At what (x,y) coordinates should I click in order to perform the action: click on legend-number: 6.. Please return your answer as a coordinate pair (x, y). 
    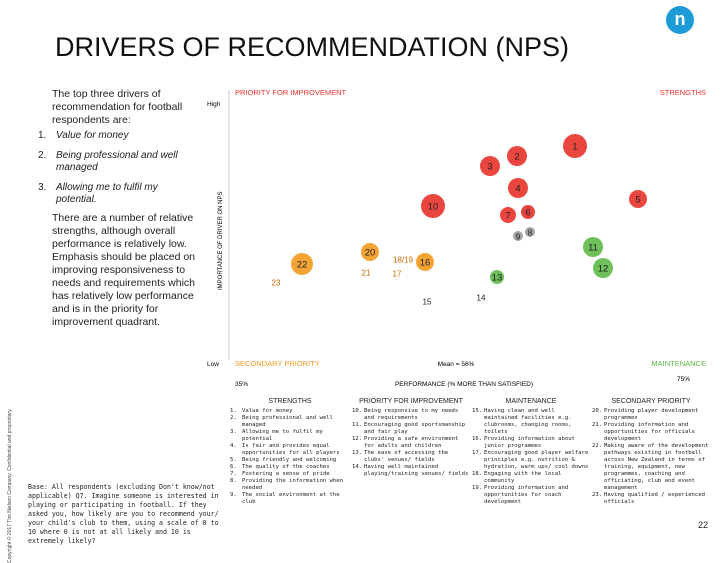
    Looking at the image, I should click on (233, 467).